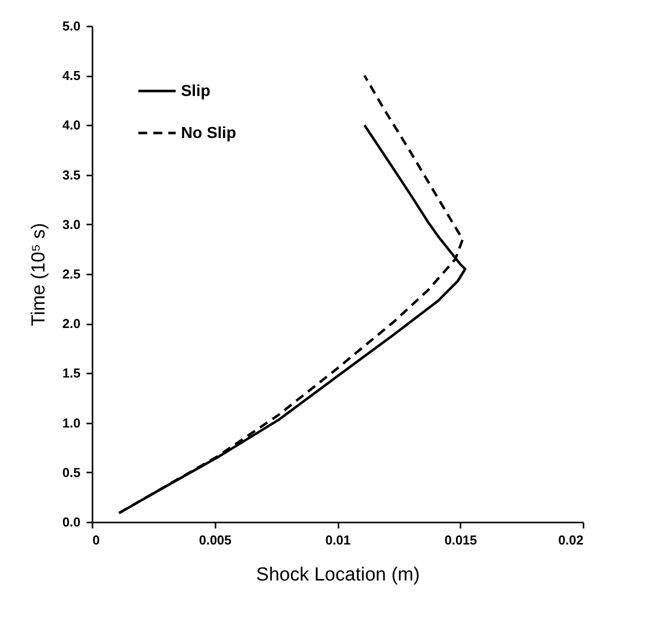  I want to click on y-tick-label: 3.5, so click(71, 174).